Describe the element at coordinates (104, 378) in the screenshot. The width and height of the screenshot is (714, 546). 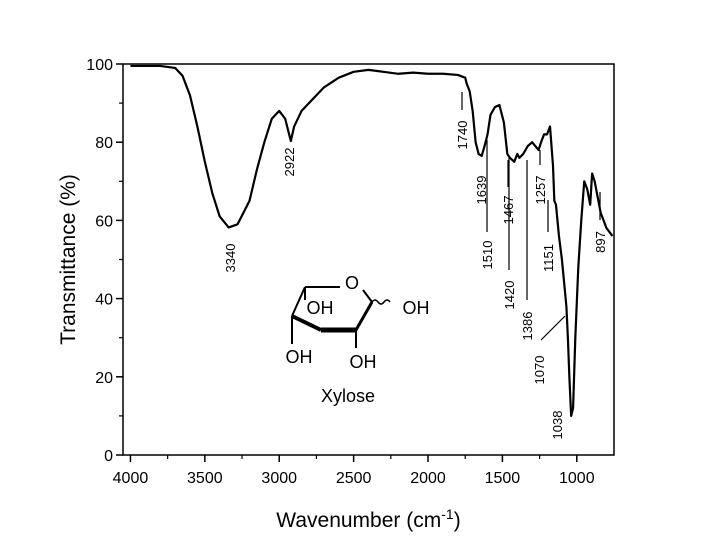
I see `y-tick-label: 20` at that location.